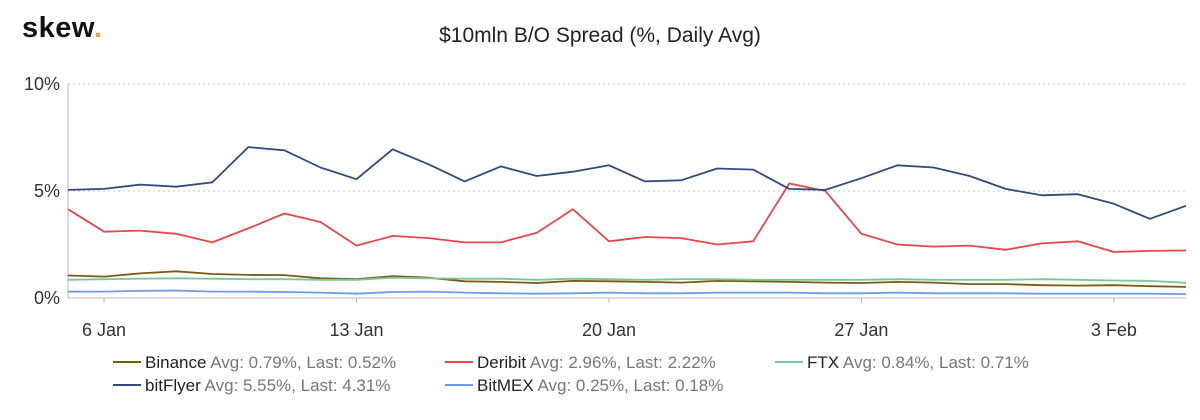  What do you see at coordinates (623, 362) in the screenshot?
I see `legend-series-stats: Avg: 2.96%, Last: 2.22%` at bounding box center [623, 362].